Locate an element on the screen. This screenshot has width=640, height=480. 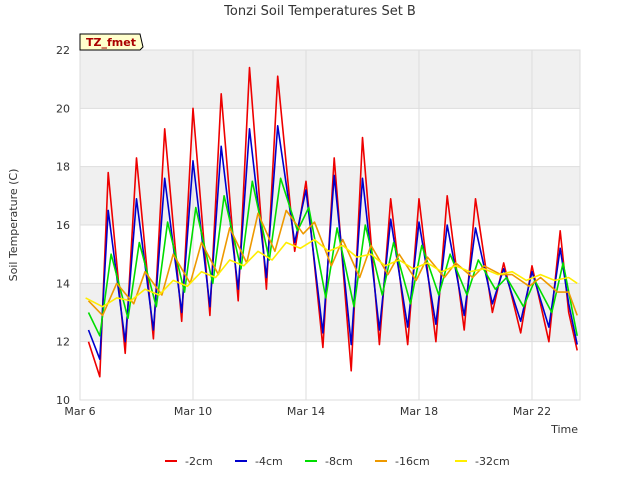
y-tick-label: 22 is located at coordinates (63, 50).